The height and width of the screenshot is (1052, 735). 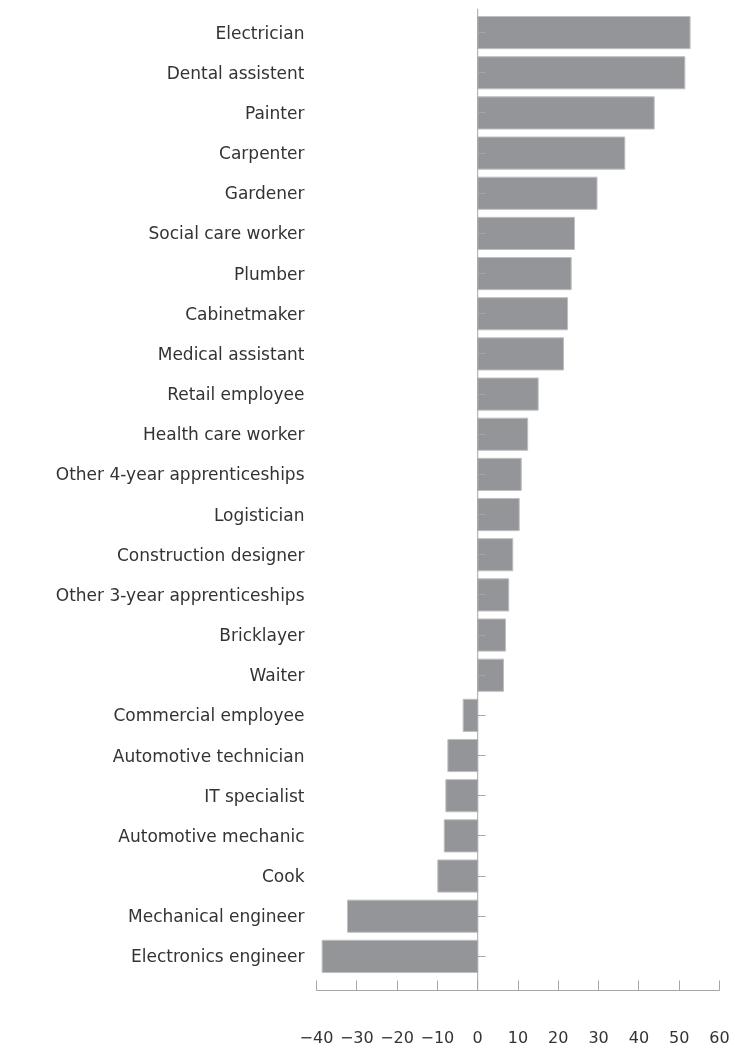 I want to click on x-tick-label: 50, so click(x=679, y=1037).